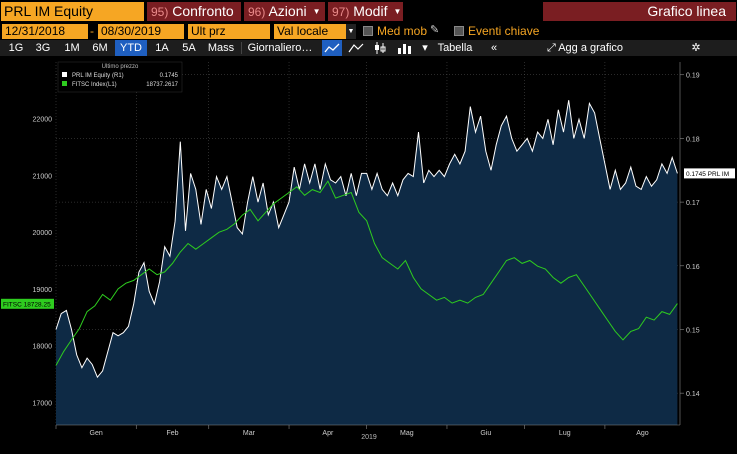  What do you see at coordinates (459, 31) in the screenshot?
I see `key-events-checkbox` at bounding box center [459, 31].